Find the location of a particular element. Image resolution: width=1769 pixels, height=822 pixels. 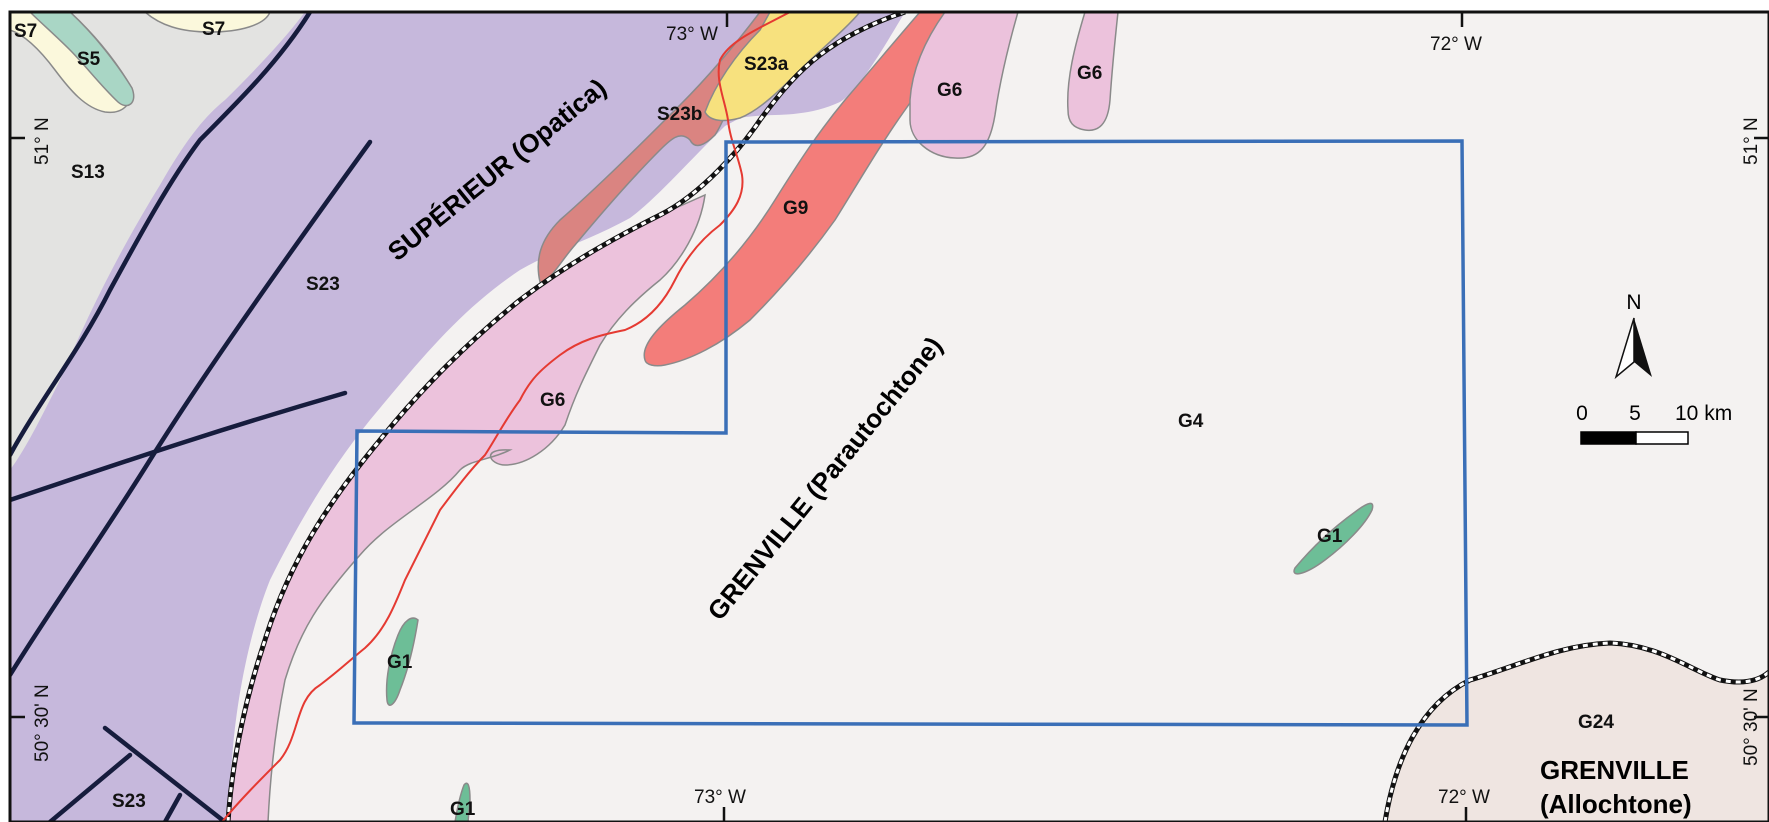

scale-bar: 0 5 10 km is located at coordinates (1654, 423).